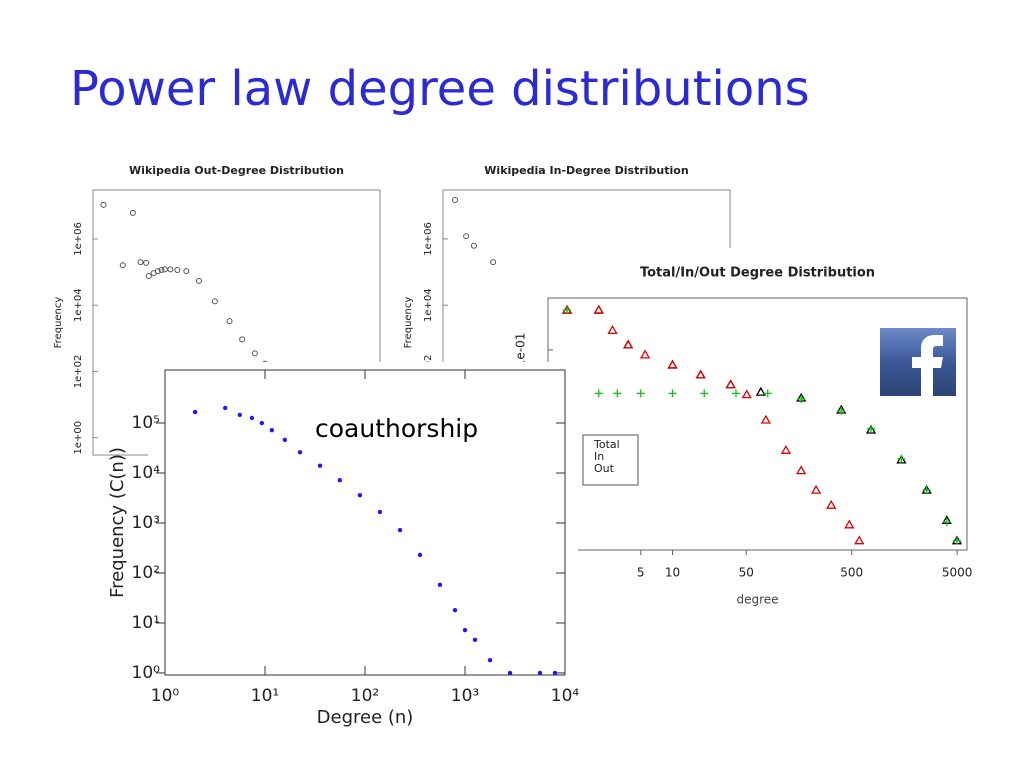  Describe the element at coordinates (146, 673) in the screenshot. I see `y-tick-label: 10⁰` at that location.